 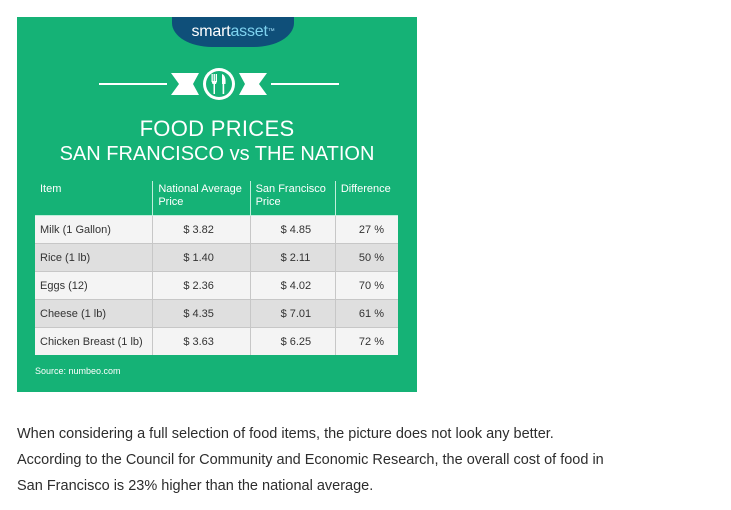 What do you see at coordinates (366, 285) in the screenshot?
I see `difference-cell: 70 %` at bounding box center [366, 285].